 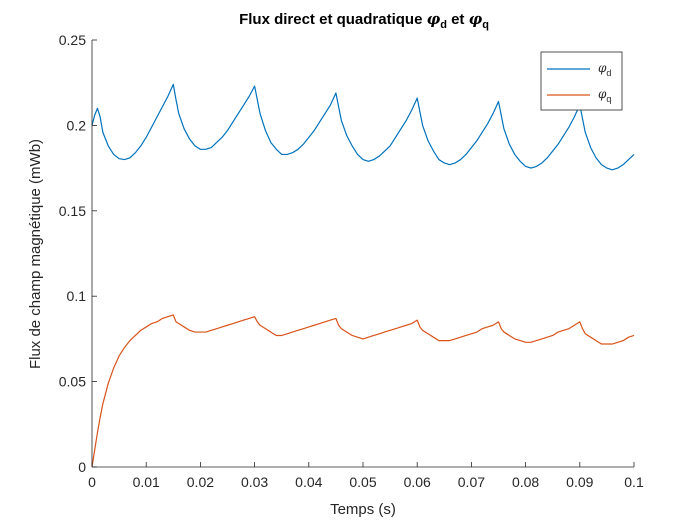 I want to click on x-tick-label: 0.09, so click(x=579, y=482).